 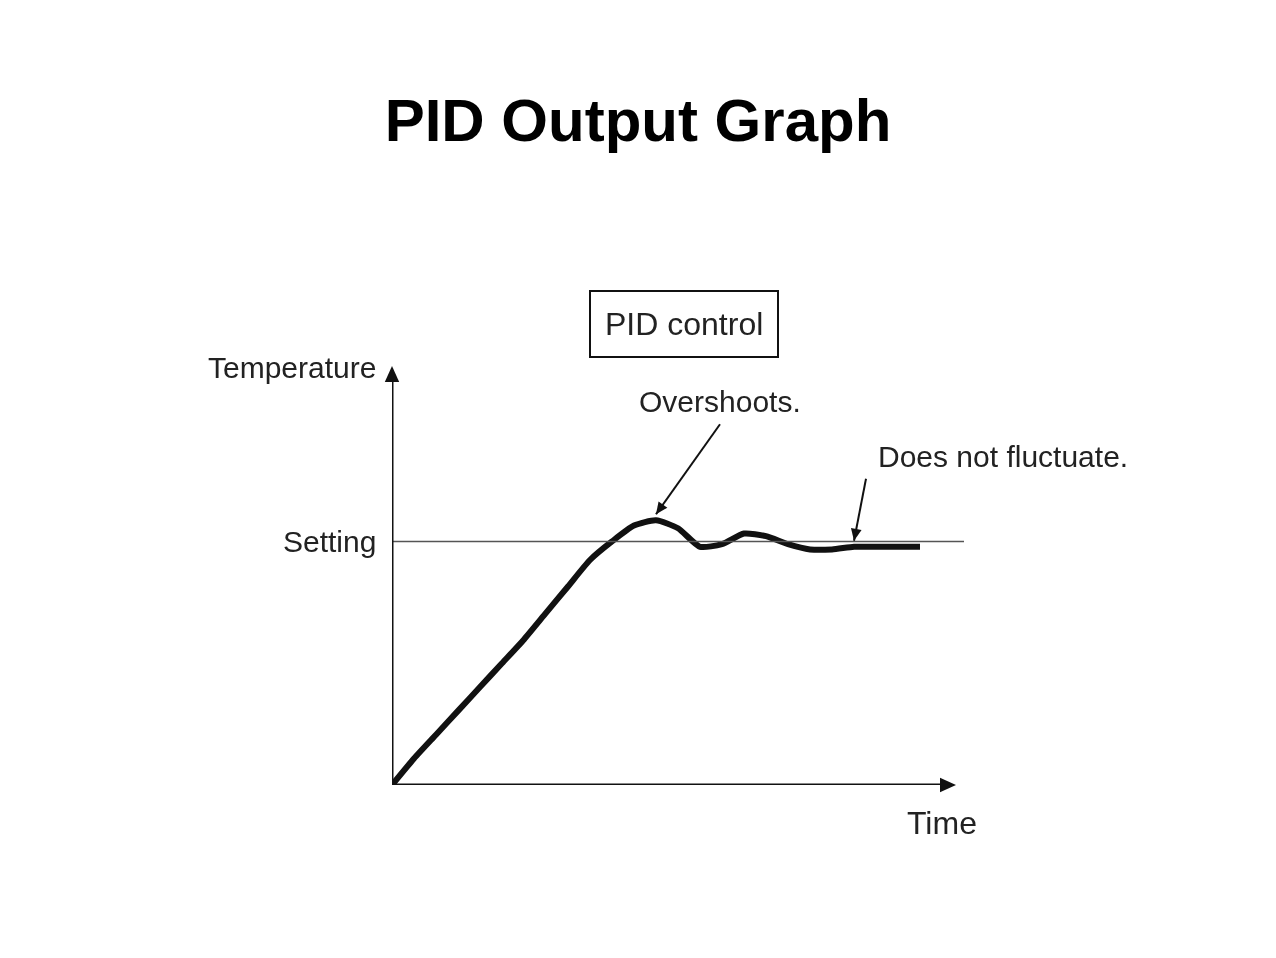 I want to click on chart-title: PID Output Graph, so click(x=638, y=120).